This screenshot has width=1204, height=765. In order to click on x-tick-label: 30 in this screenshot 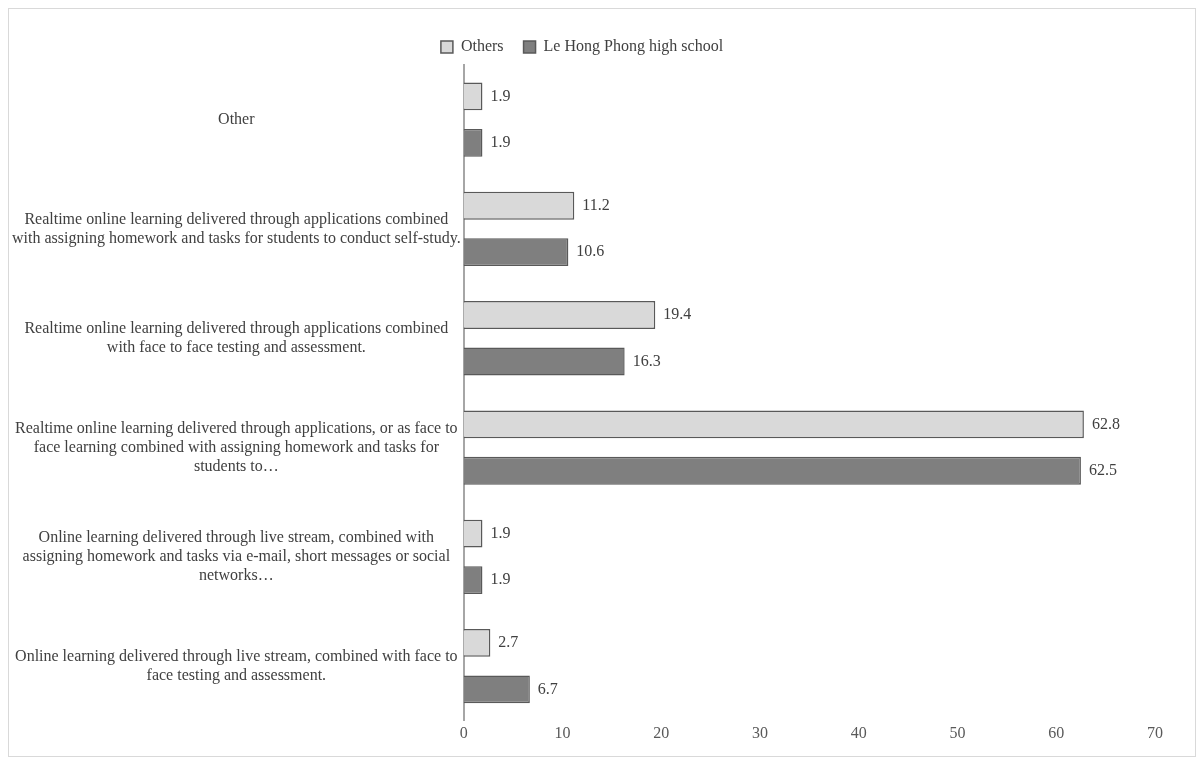, I will do `click(759, 732)`.